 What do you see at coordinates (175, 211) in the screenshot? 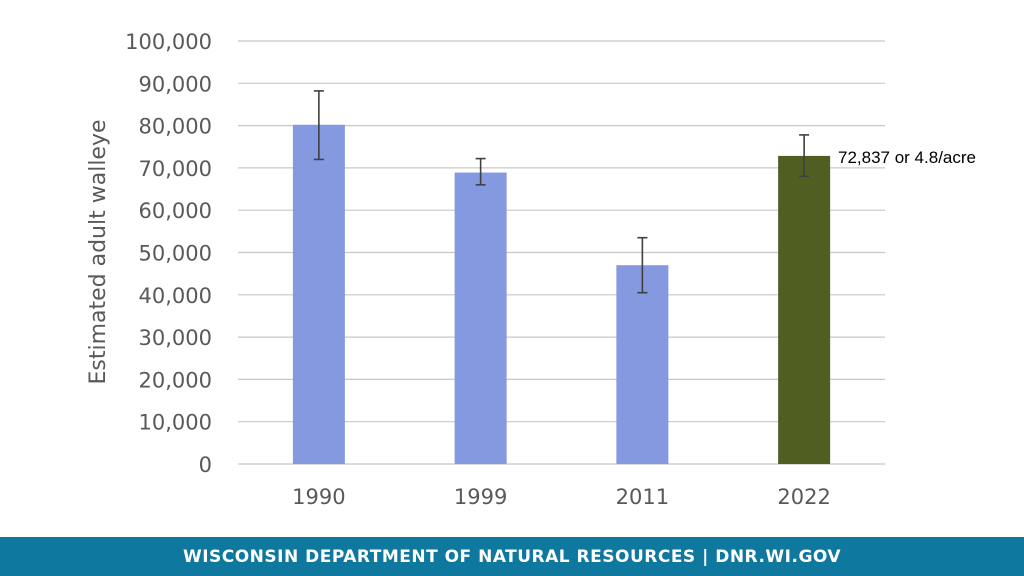
I see `y-tick-label: 60,000` at bounding box center [175, 211].